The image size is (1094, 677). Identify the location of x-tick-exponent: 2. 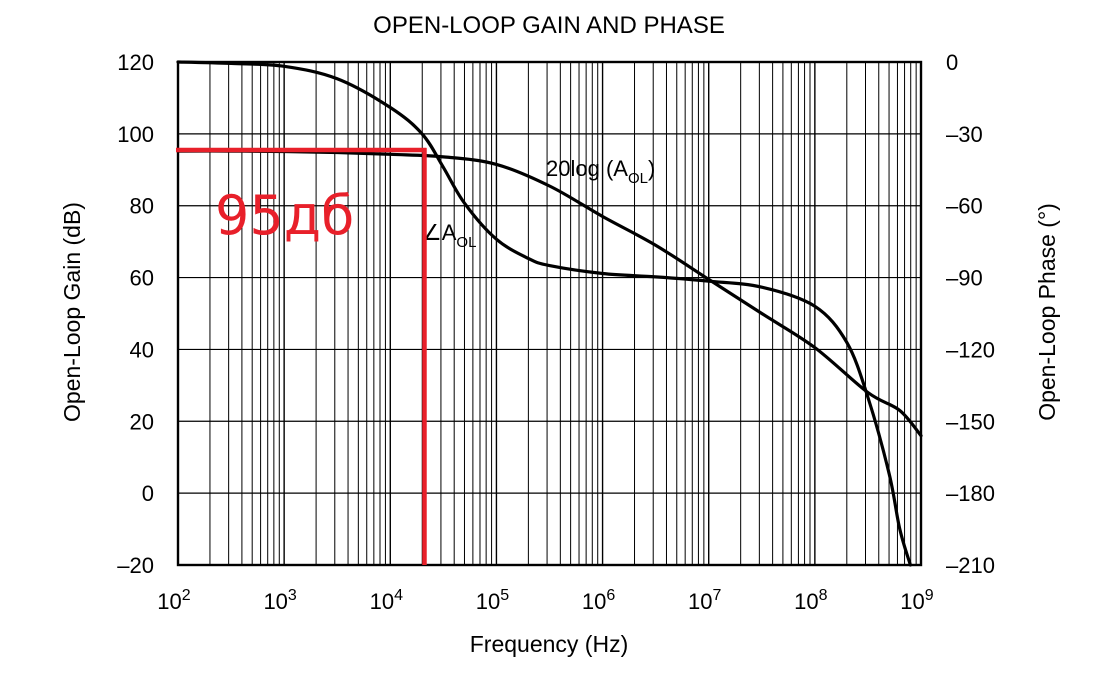
(186, 595).